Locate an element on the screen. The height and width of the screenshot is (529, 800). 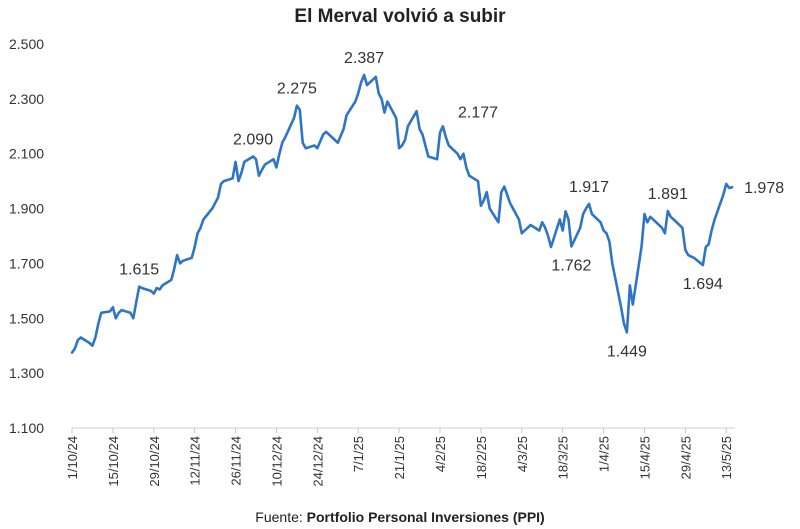
x-tick-label: 12/11/24 is located at coordinates (195, 461).